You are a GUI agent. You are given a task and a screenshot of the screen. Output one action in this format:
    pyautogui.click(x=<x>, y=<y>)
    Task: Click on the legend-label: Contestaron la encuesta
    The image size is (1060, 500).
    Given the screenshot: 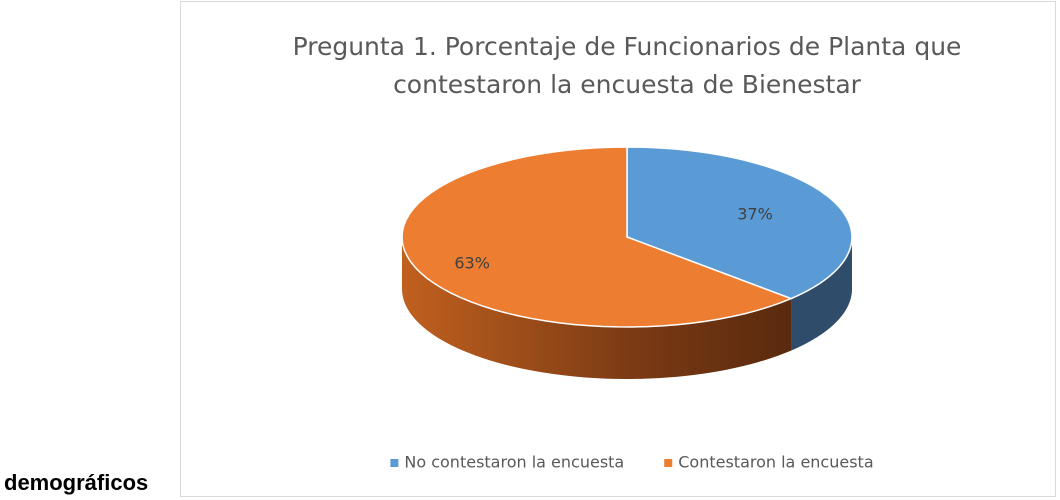 What is the action you would take?
    pyautogui.click(x=775, y=462)
    